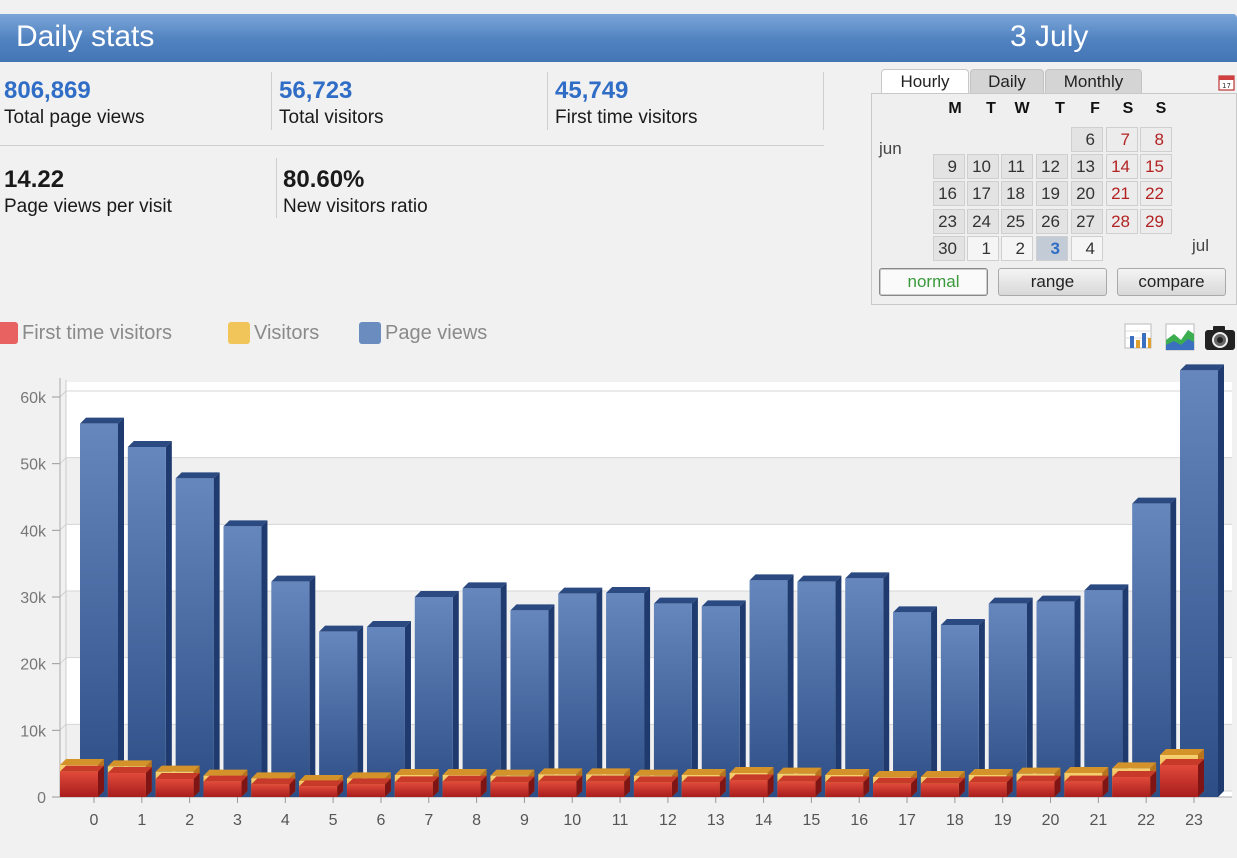 The image size is (1237, 858). Describe the element at coordinates (1128, 108) in the screenshot. I see `weekday-sat: S` at that location.